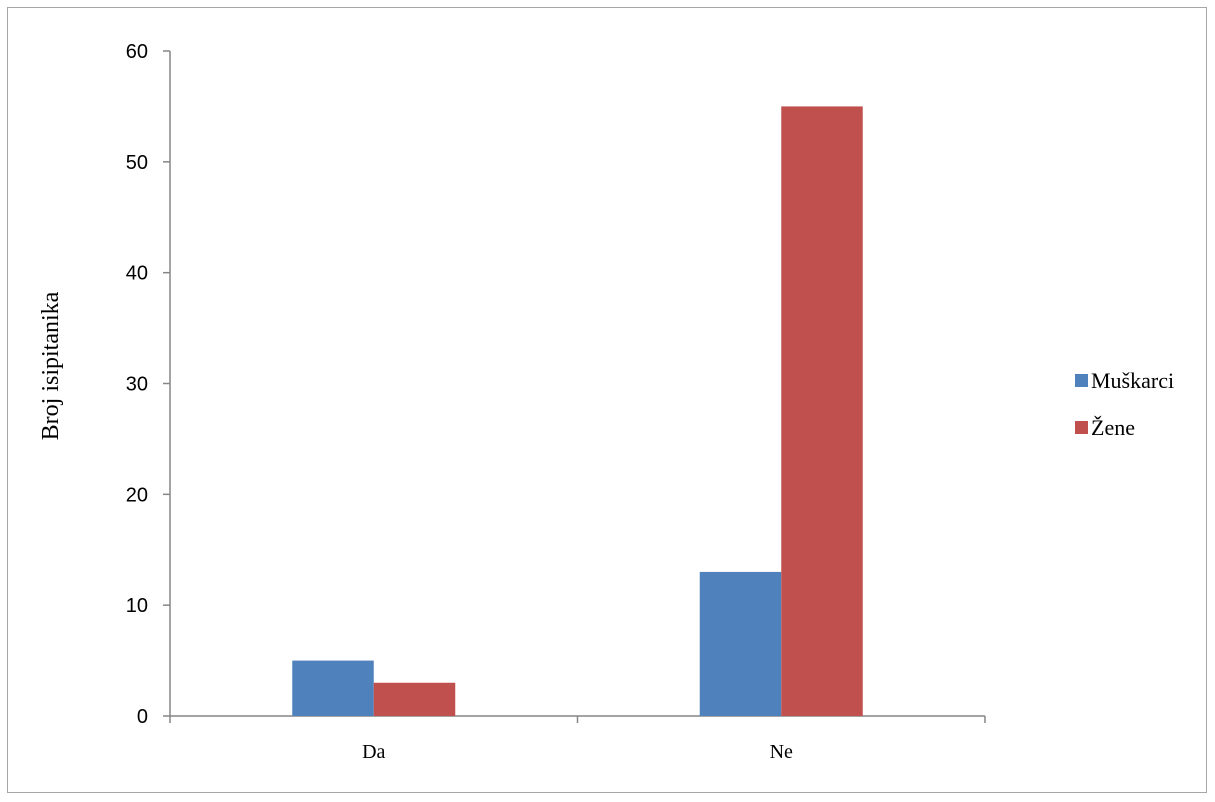  I want to click on y-tick-label: 0, so click(142, 717).